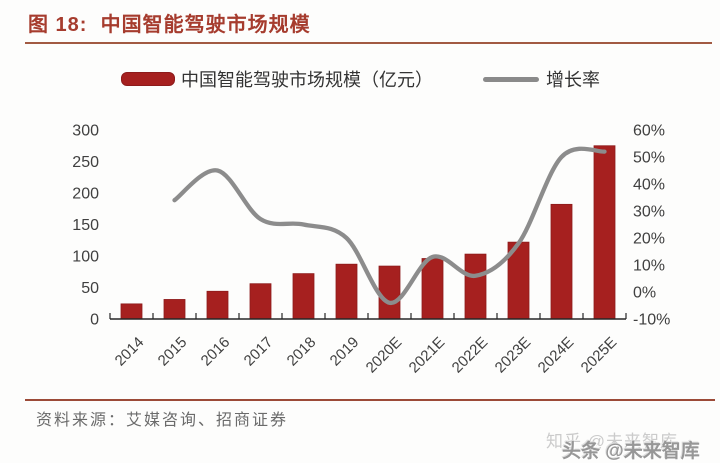 This screenshot has width=720, height=463. I want to click on footer-rule, so click(370, 400).